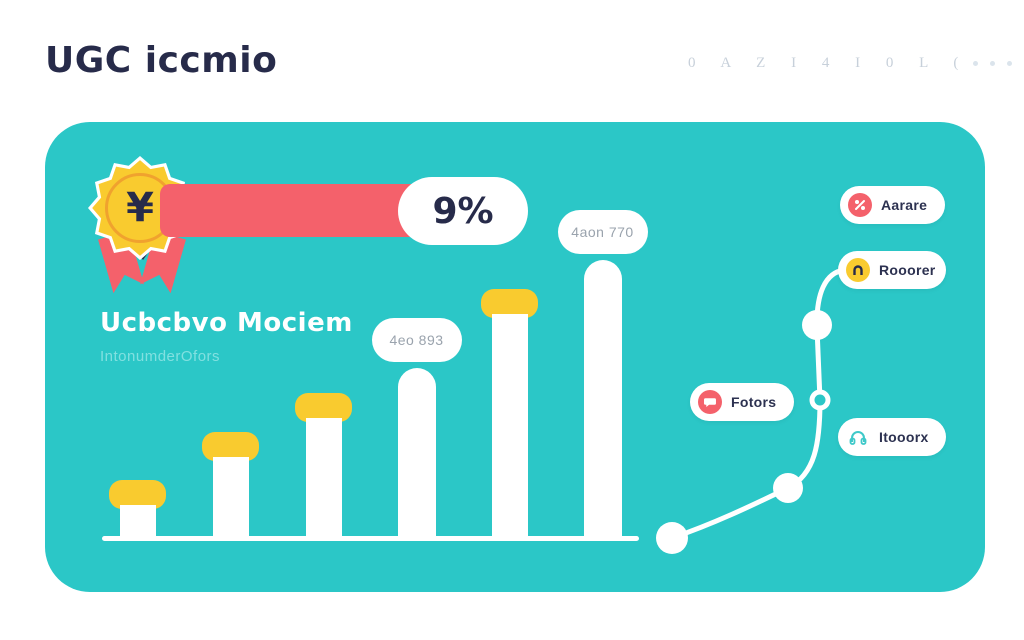 Image resolution: width=1024 pixels, height=640 pixels. I want to click on milestone-fotors: Fotors, so click(742, 402).